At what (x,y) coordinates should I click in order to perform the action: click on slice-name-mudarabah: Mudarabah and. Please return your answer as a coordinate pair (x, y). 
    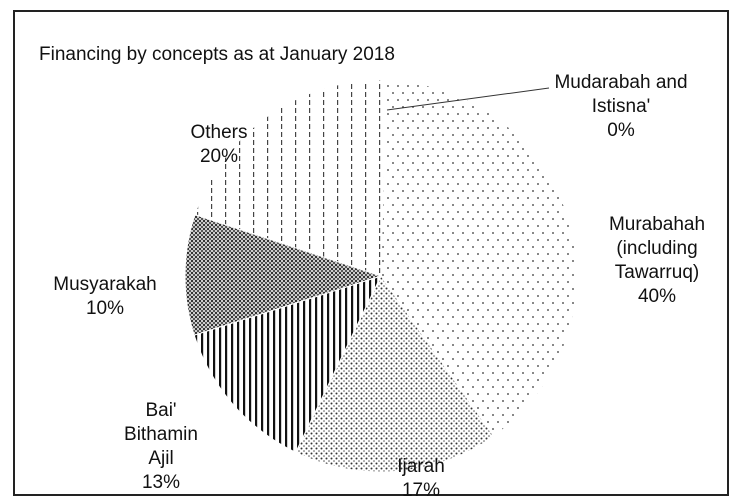
    Looking at the image, I should click on (620, 82).